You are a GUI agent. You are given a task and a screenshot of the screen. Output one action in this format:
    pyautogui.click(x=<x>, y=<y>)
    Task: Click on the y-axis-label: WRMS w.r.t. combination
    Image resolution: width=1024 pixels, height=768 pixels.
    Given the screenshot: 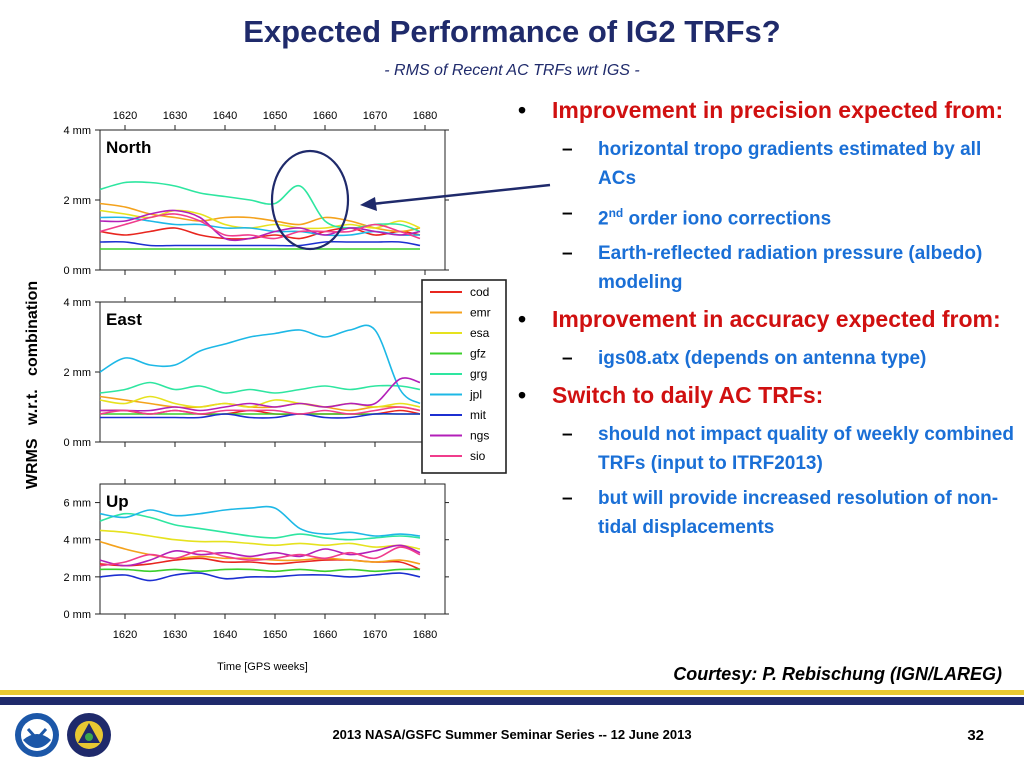 What is the action you would take?
    pyautogui.click(x=32, y=385)
    